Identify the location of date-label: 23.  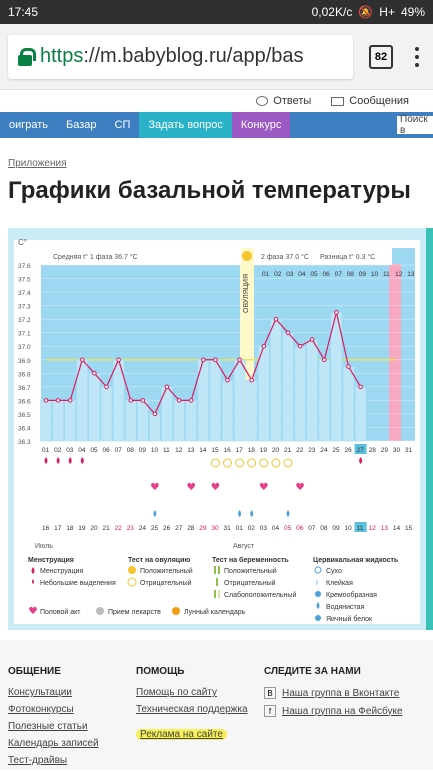
(131, 528).